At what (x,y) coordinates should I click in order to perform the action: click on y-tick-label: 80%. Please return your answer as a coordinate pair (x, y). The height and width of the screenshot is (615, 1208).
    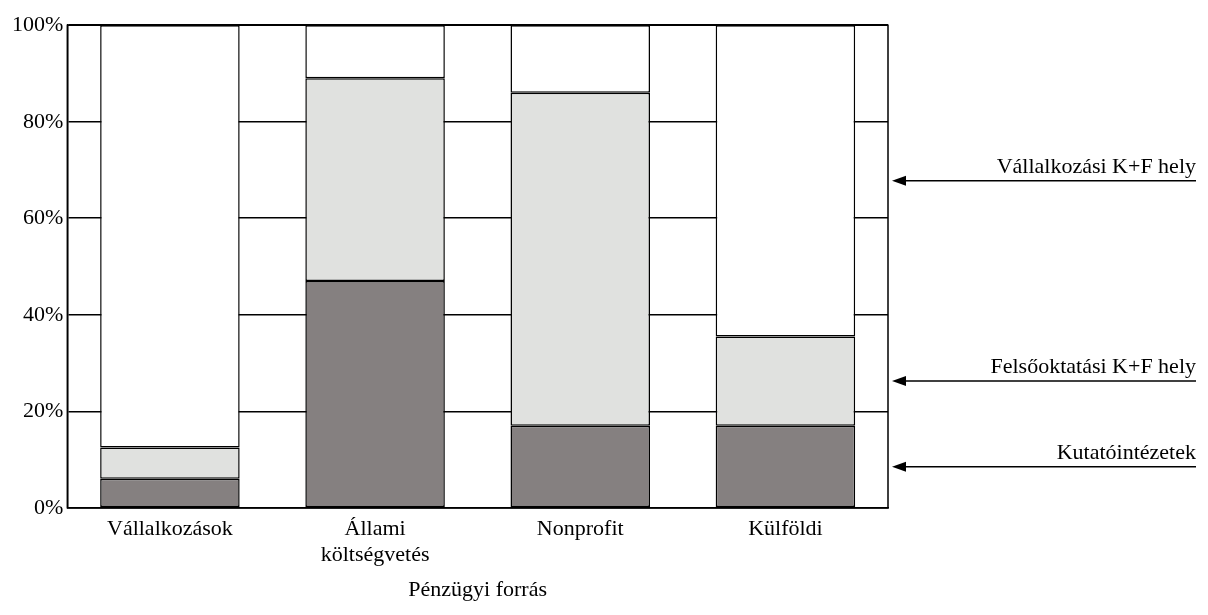
    Looking at the image, I should click on (43, 120).